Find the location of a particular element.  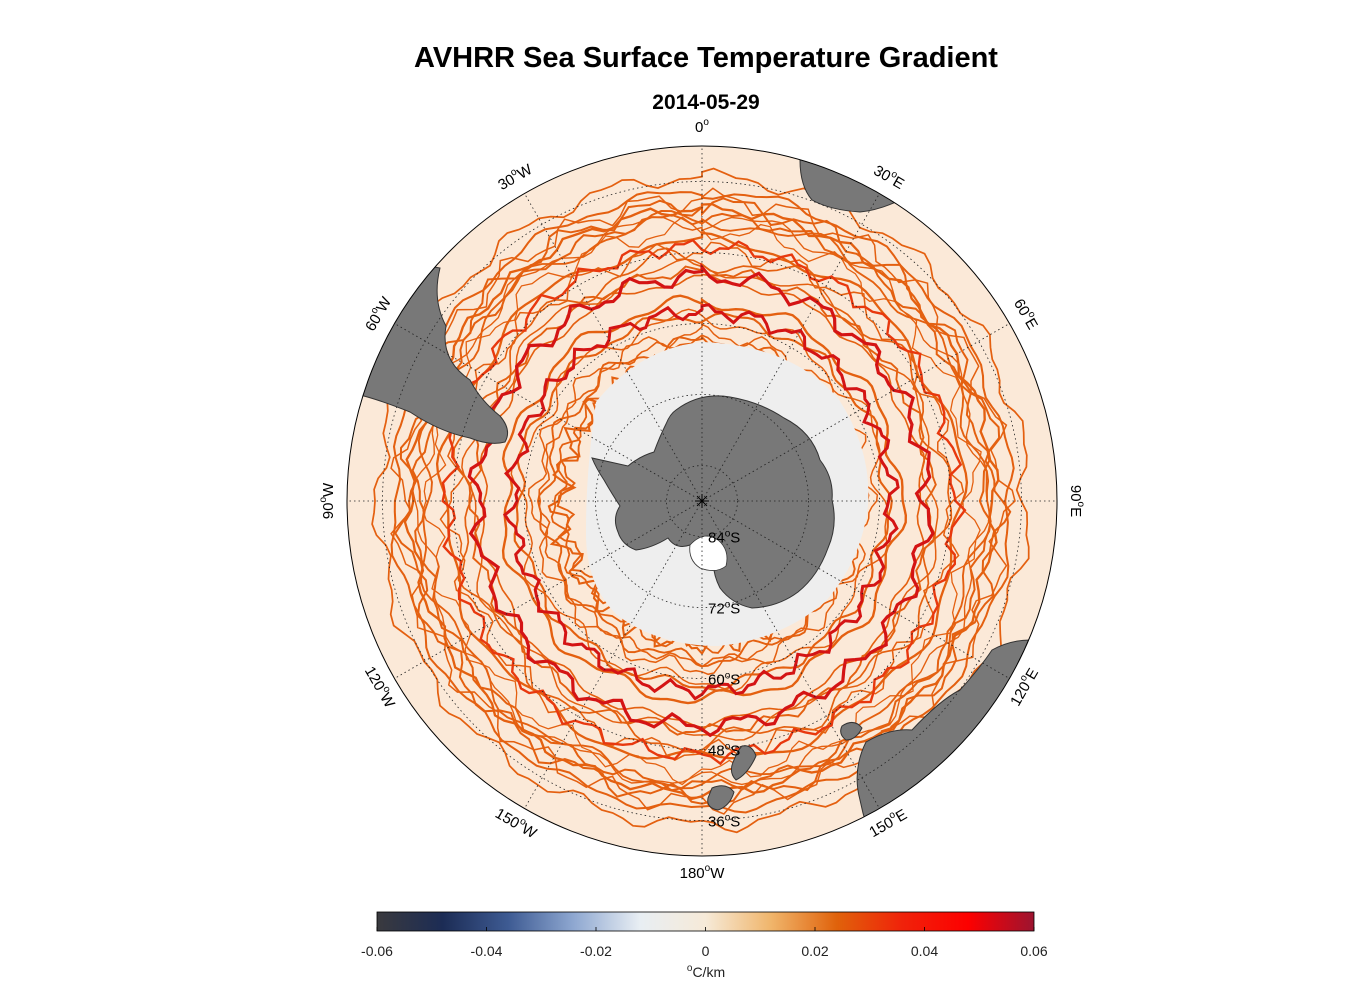

colorbar-ticks: -0.06 -0.04 -0.02 0 0.02 0.04 0.06 is located at coordinates (704, 943).